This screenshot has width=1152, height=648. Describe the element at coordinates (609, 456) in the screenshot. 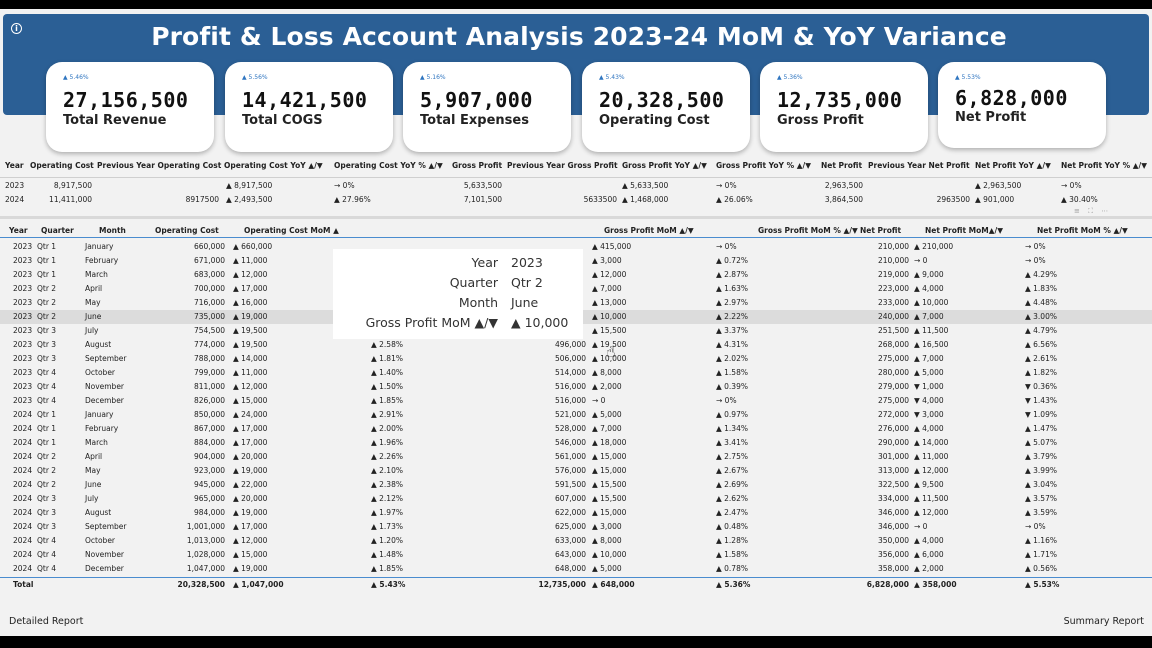

I see `cell: ▲ 15,000` at that location.